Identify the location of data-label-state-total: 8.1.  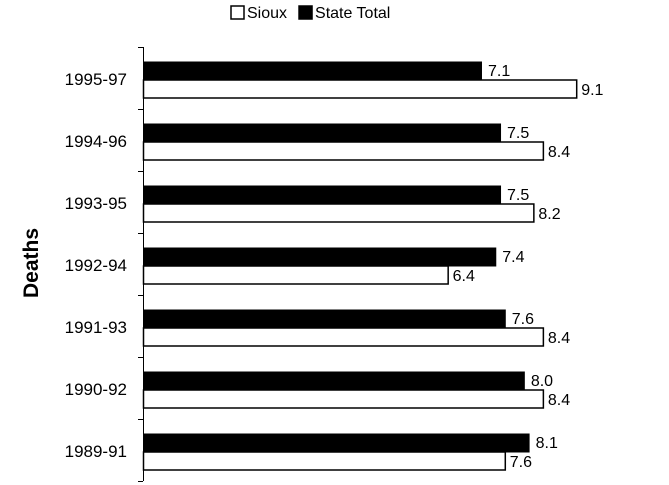
(547, 443).